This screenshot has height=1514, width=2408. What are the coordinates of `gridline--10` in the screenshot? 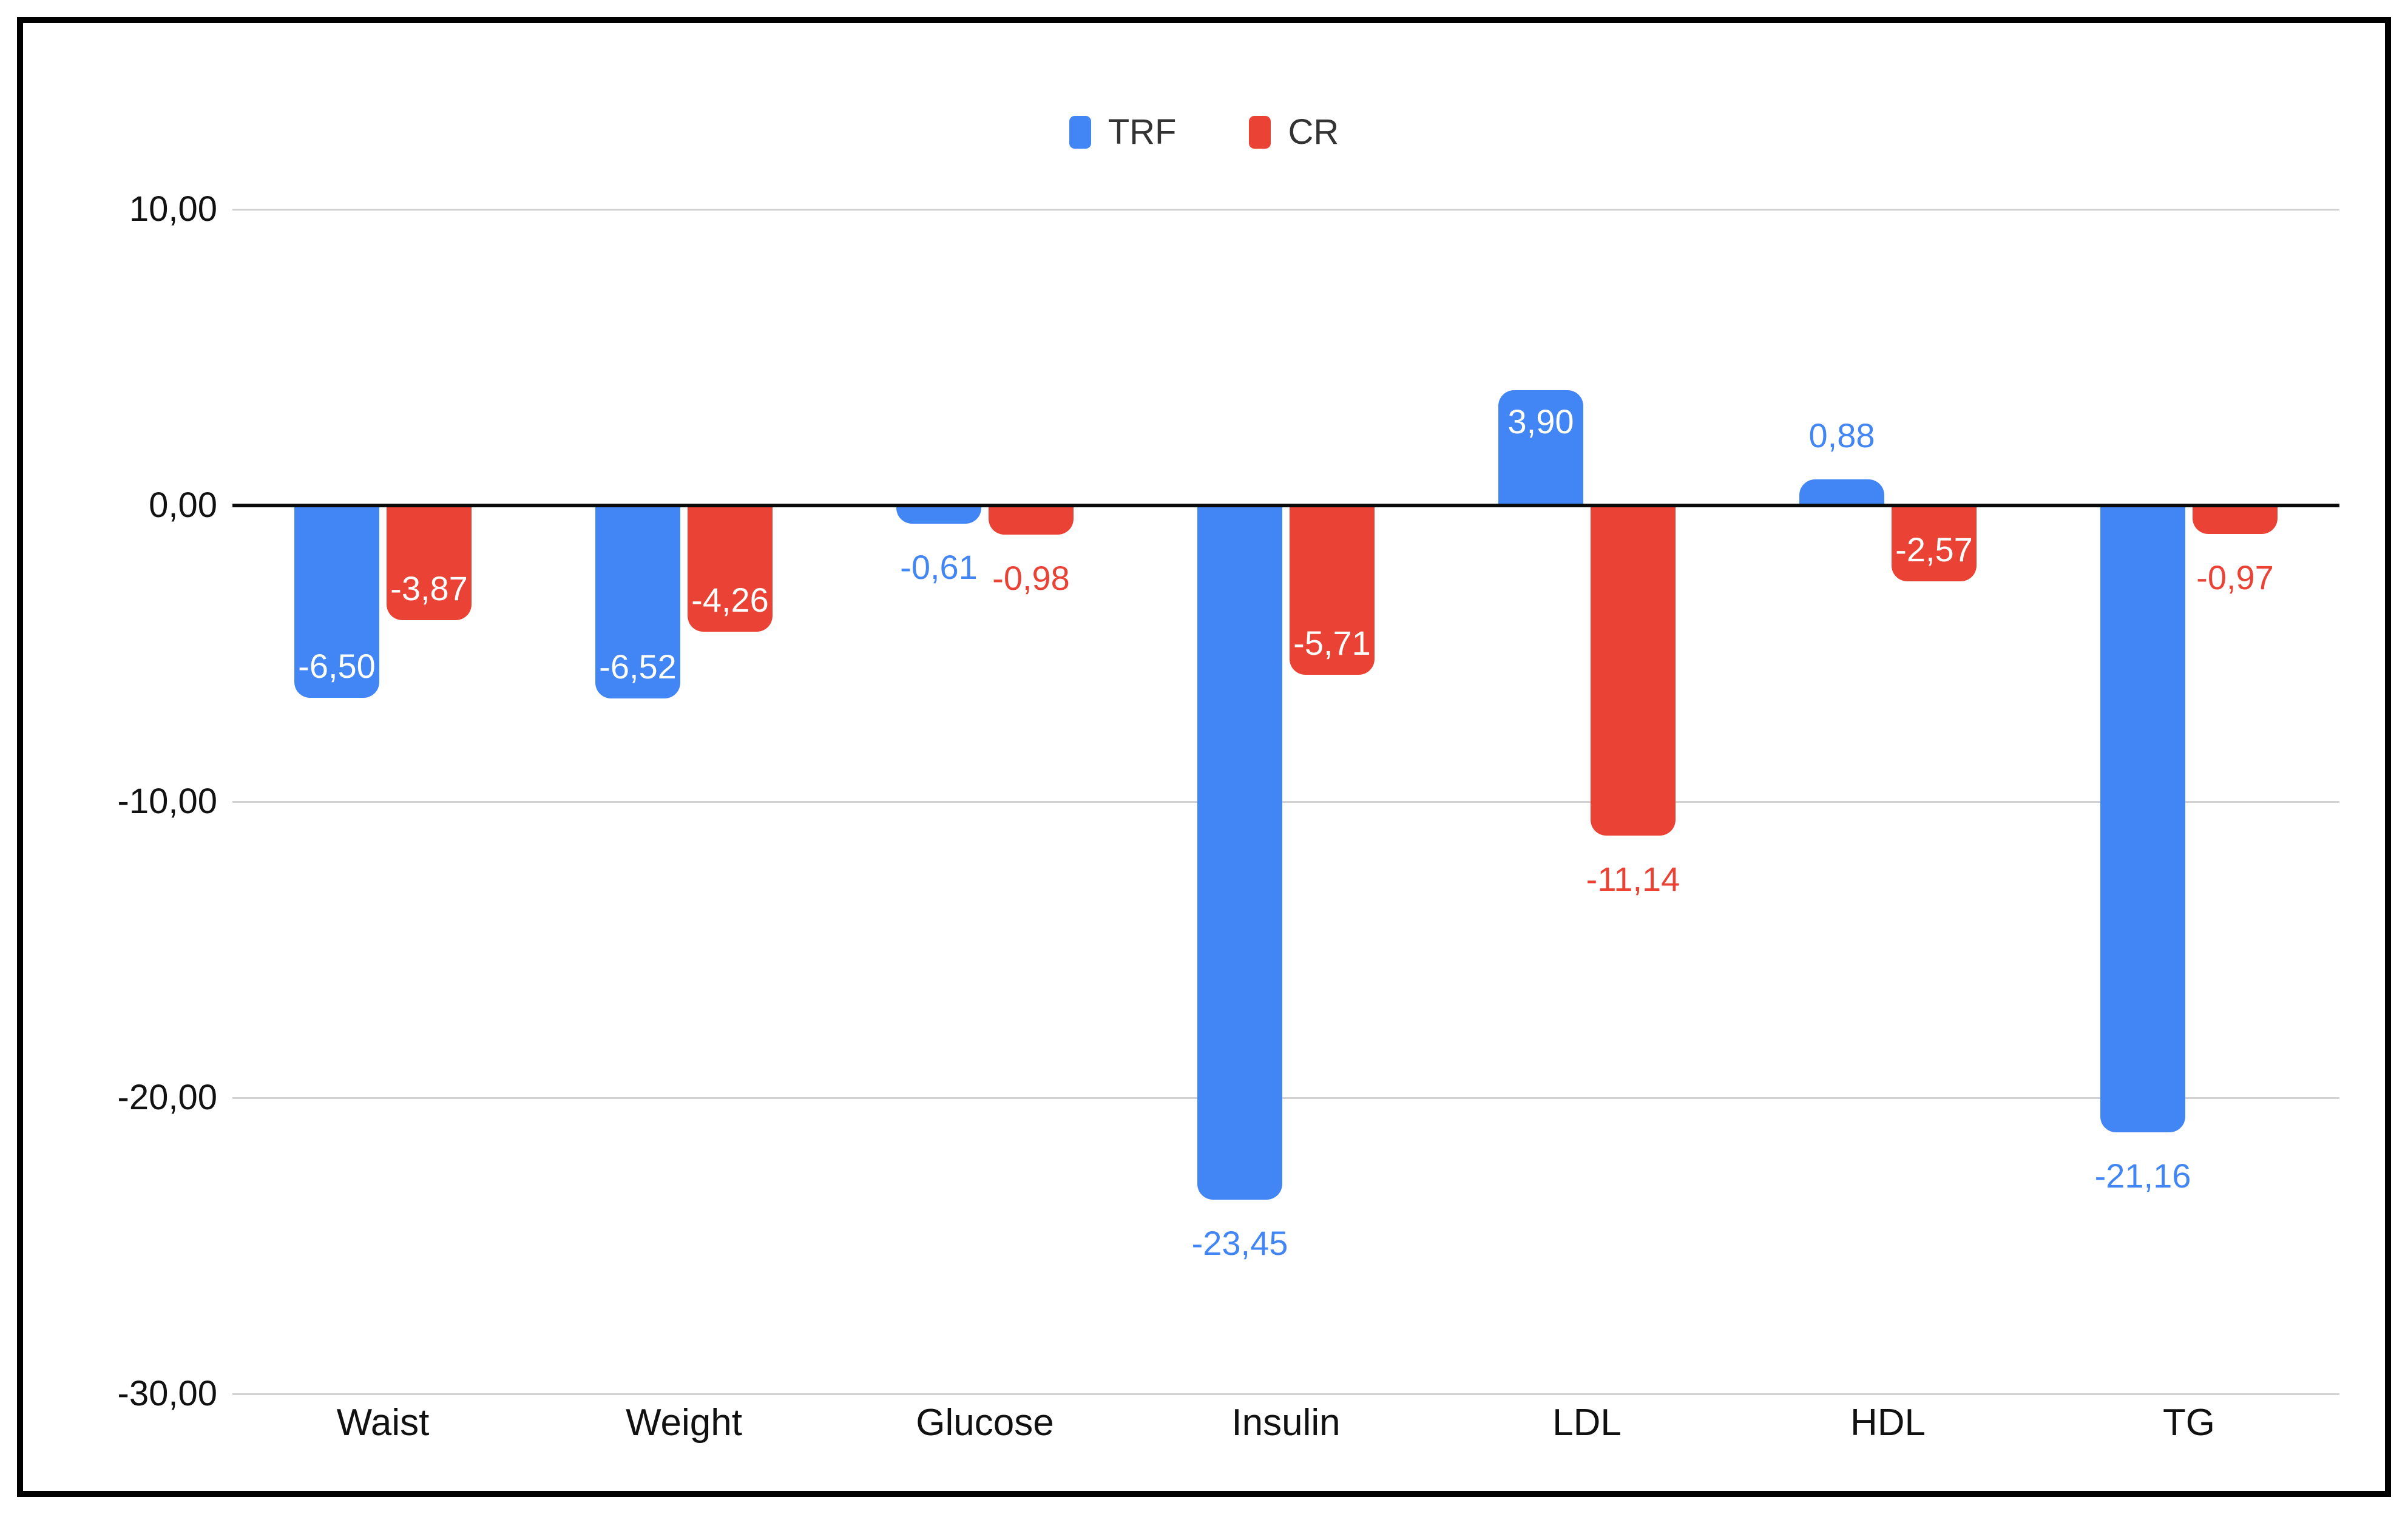 It's located at (1285, 801).